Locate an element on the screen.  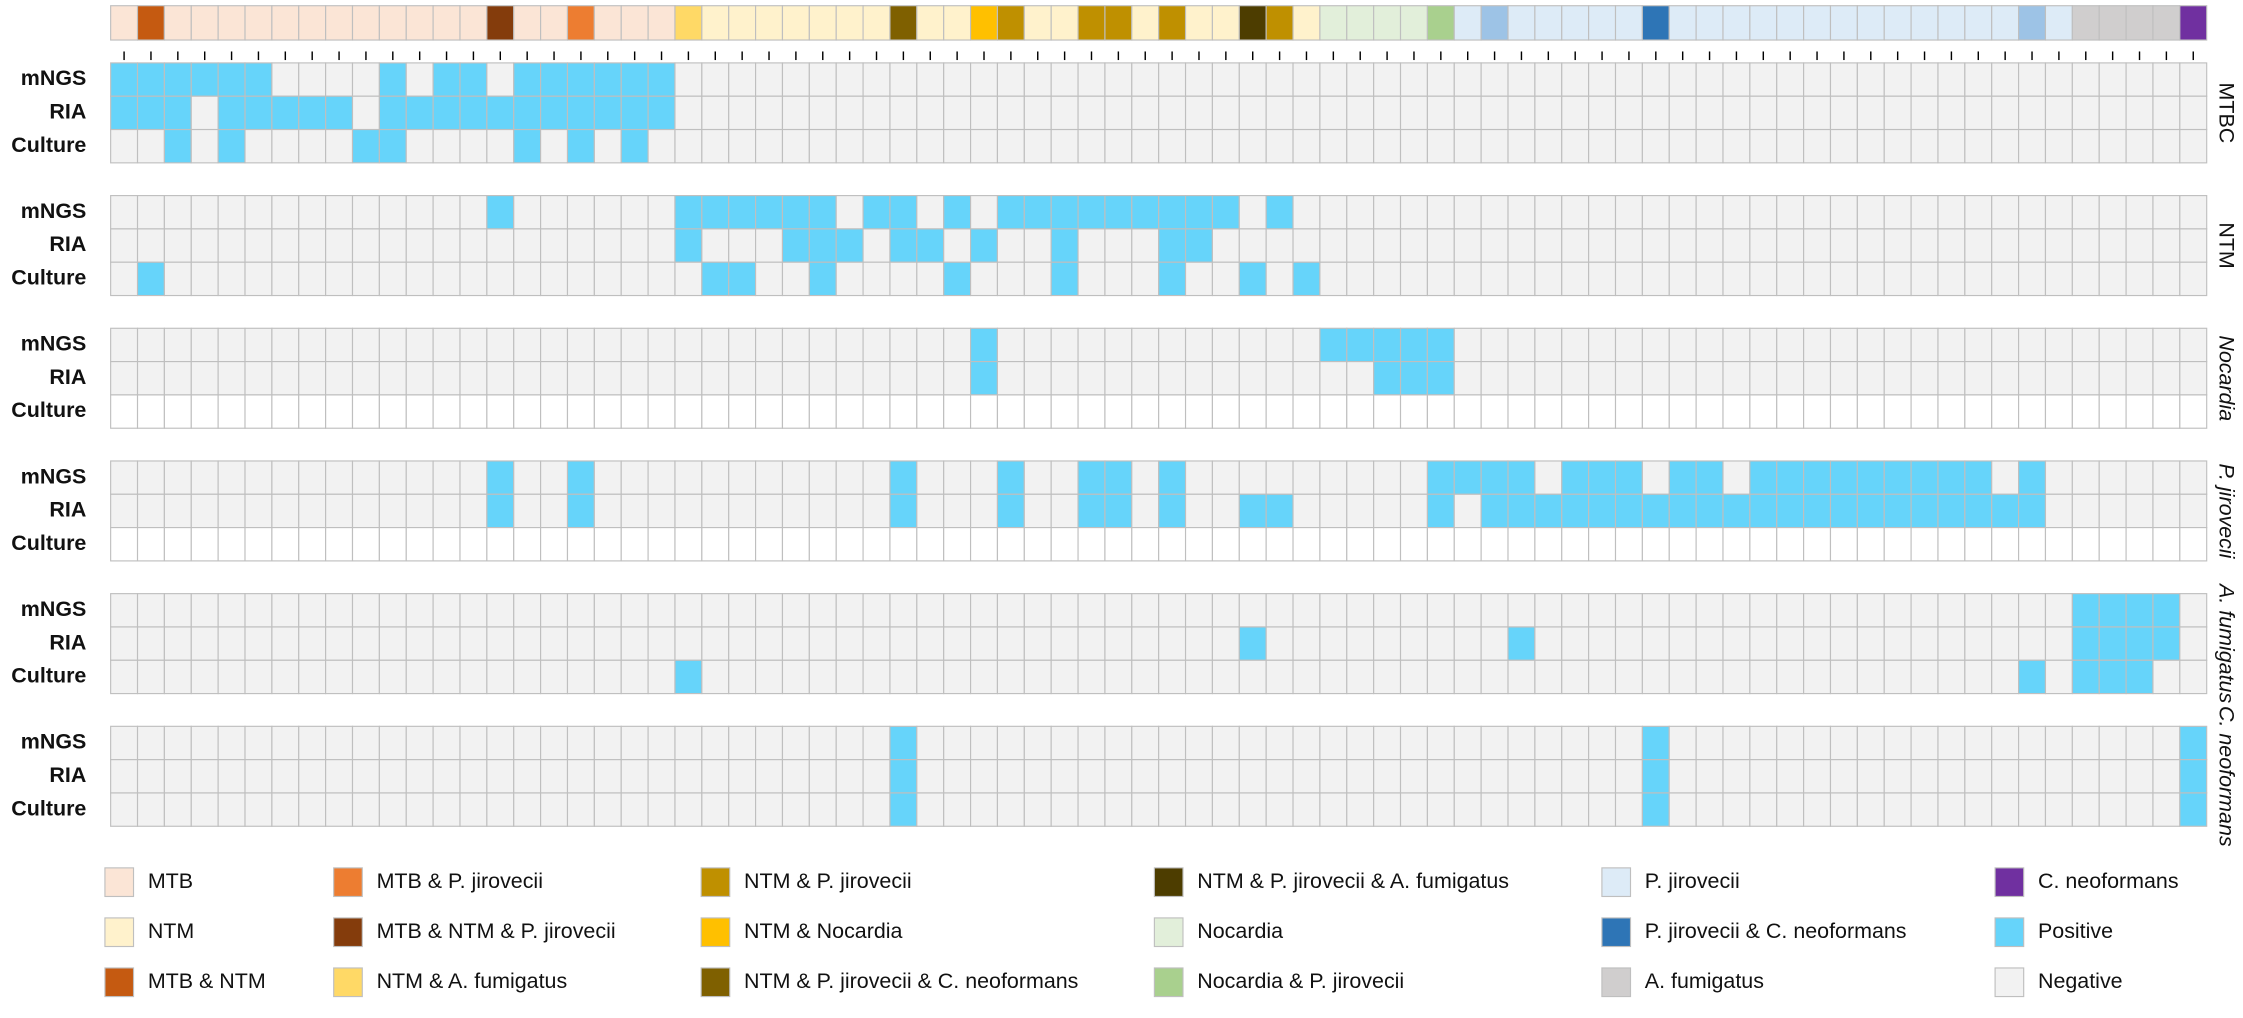
row-label: RIA is located at coordinates (67, 244).